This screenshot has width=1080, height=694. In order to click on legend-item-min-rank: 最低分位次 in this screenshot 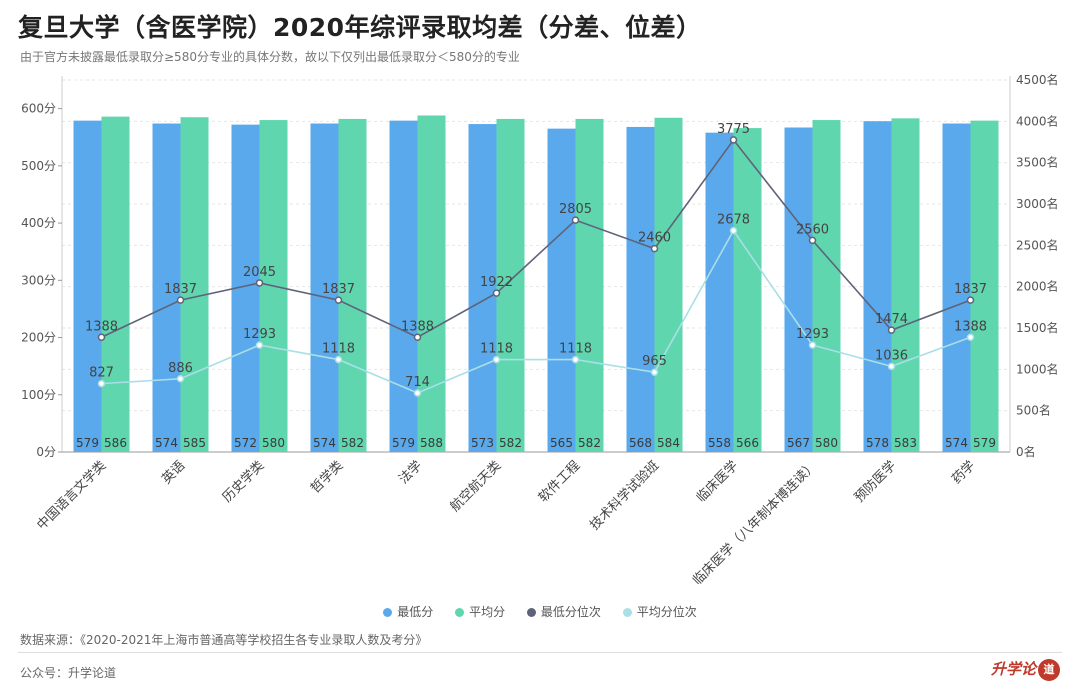, I will do `click(563, 611)`.